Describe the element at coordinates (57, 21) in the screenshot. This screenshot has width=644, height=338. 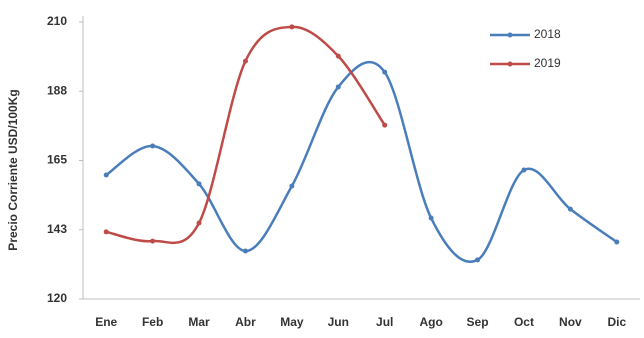
I see `y-tick-label: 210` at that location.